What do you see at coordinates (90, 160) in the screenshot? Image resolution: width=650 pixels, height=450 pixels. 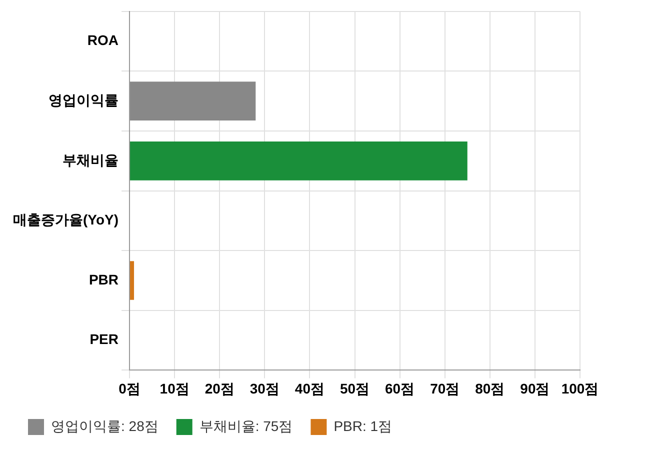 I see `y-tick-label: 부채비율` at bounding box center [90, 160].